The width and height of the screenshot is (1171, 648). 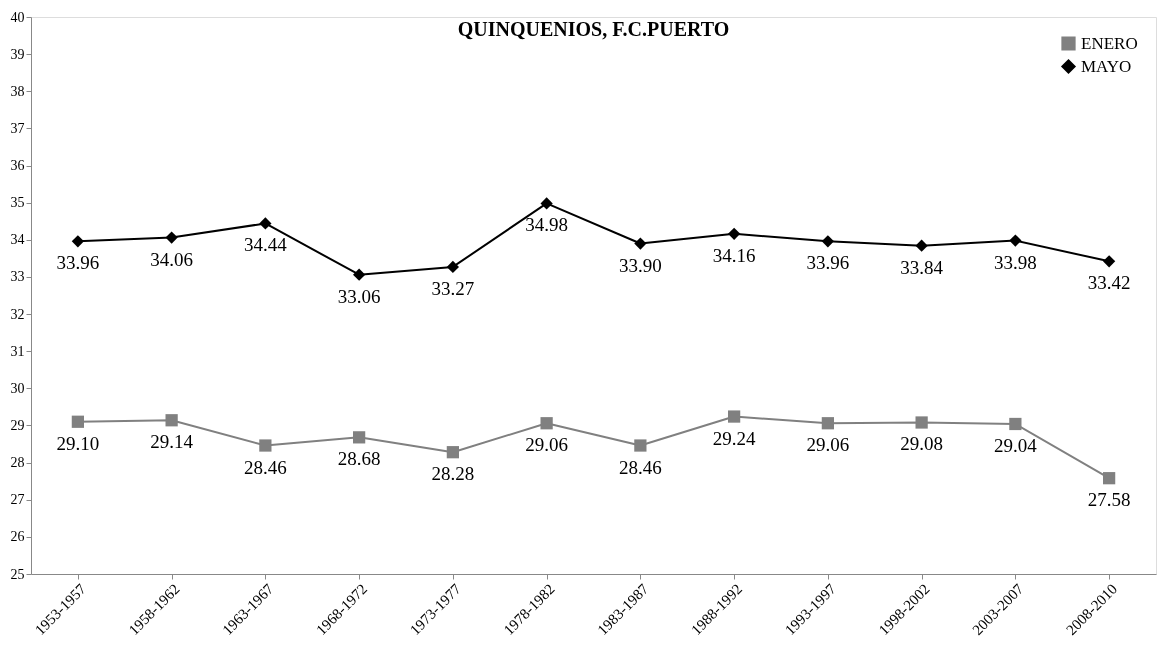 I want to click on legend-label: ENERO, so click(x=1109, y=43).